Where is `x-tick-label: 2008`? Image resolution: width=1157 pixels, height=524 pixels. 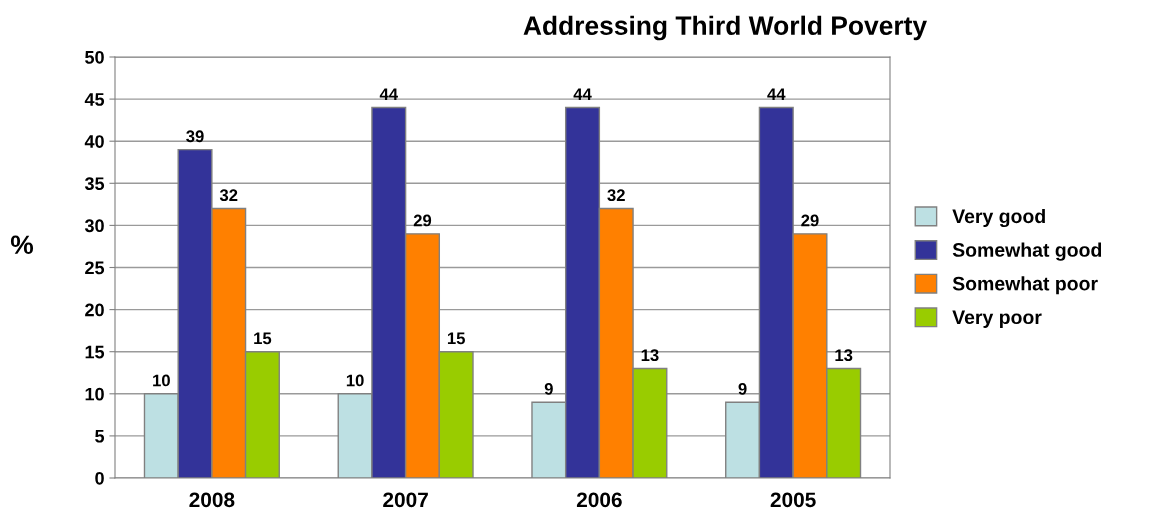 x-tick-label: 2008 is located at coordinates (212, 500).